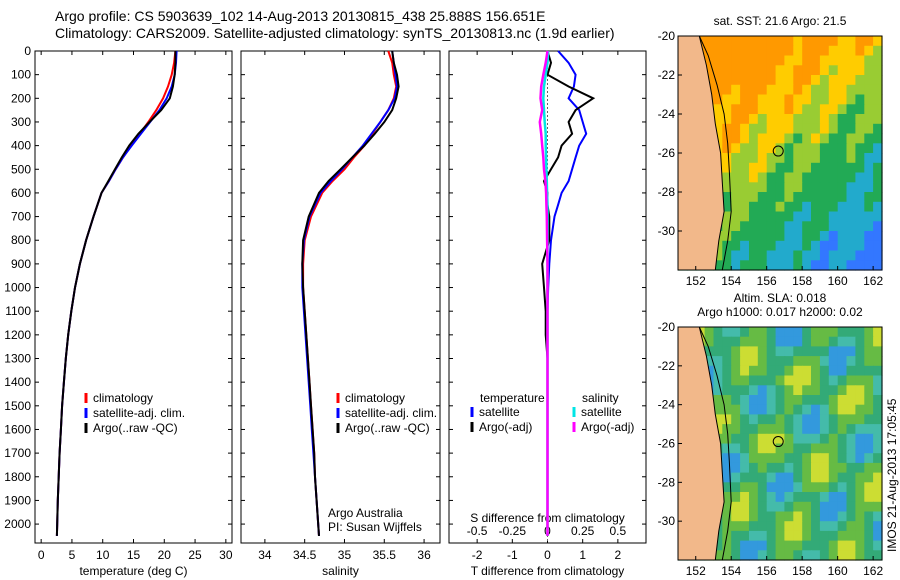 The image size is (900, 580). I want to click on sst_map: 152 154 156 158 160 162 -20 -22 -24 -26 -28 -30, so click(771, 158).